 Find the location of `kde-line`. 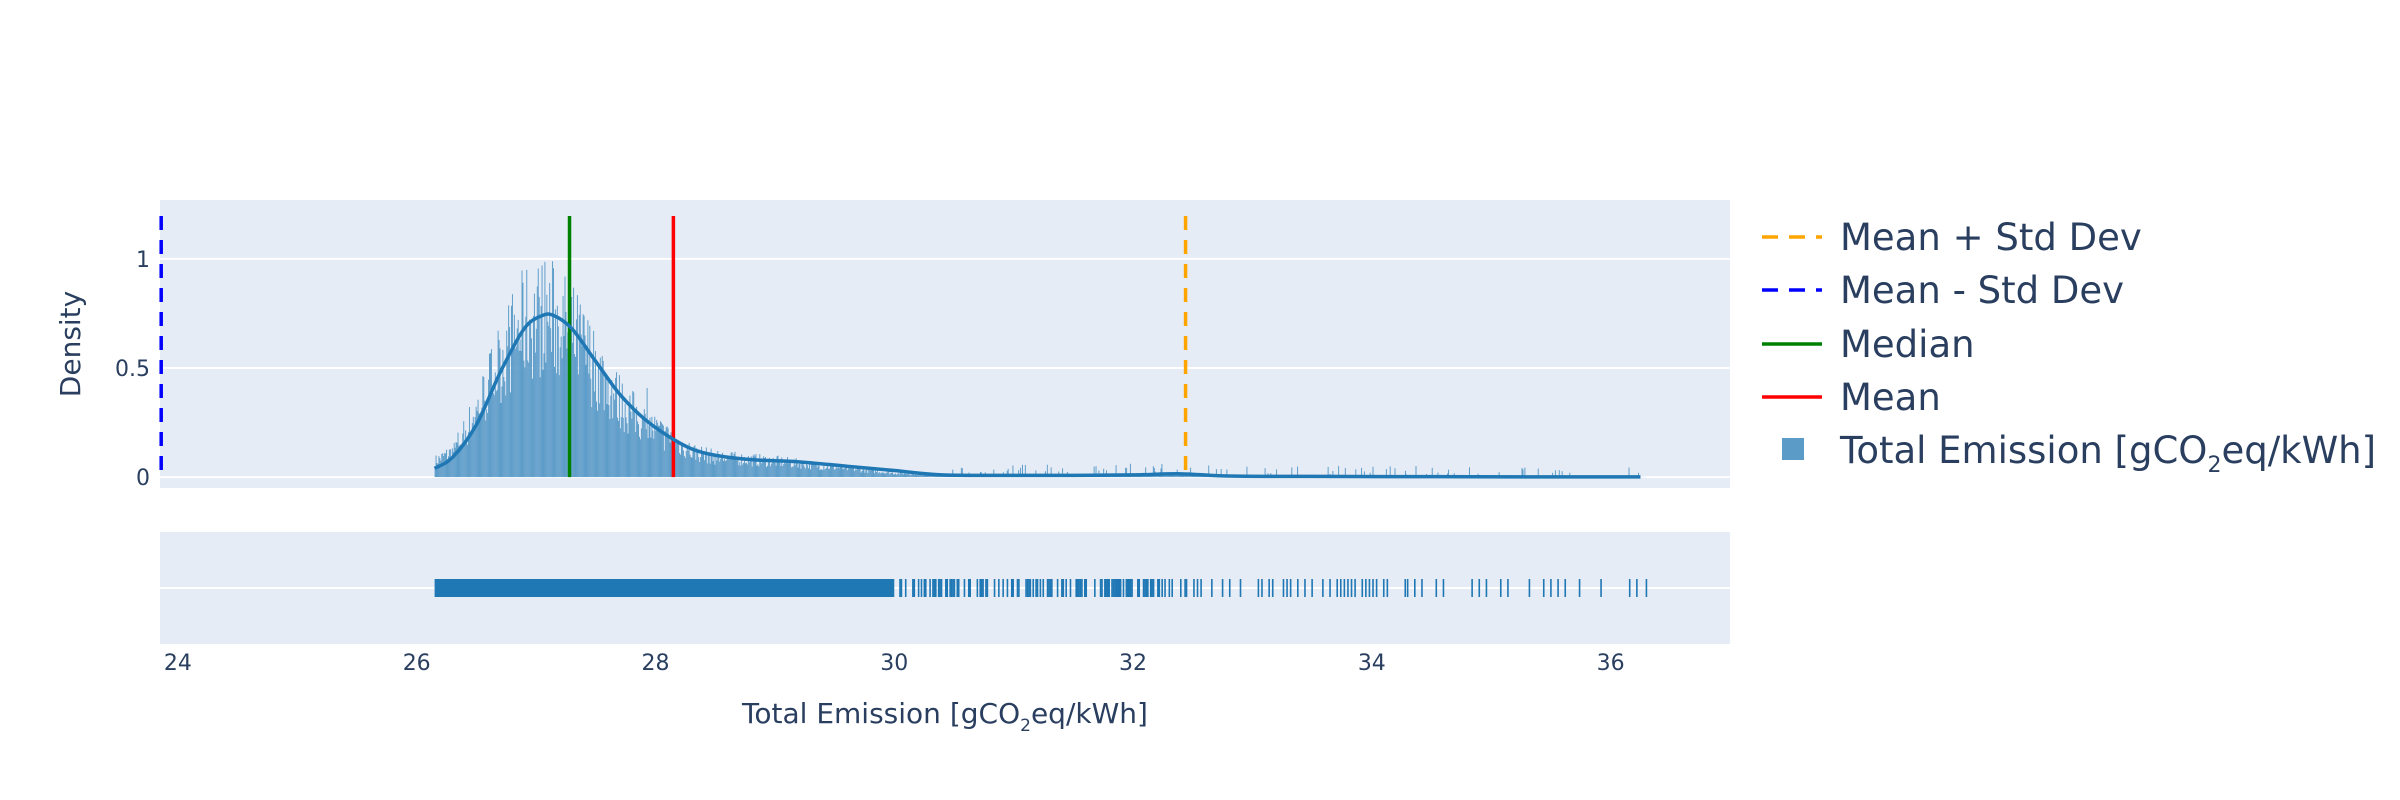

kde-line is located at coordinates (1037, 395).